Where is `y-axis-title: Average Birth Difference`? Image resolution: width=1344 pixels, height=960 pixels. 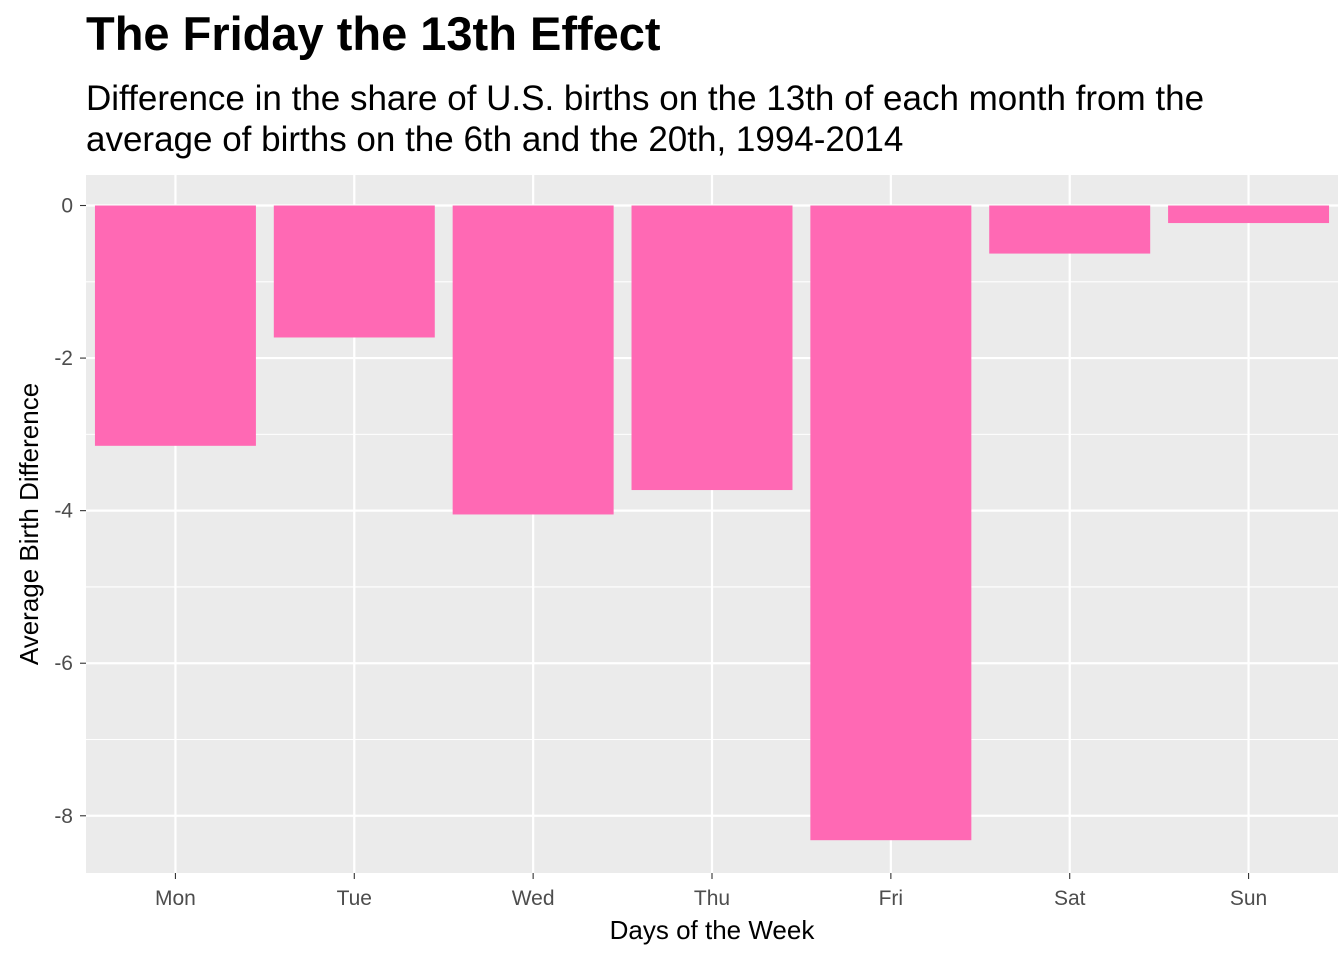 y-axis-title: Average Birth Difference is located at coordinates (29, 524).